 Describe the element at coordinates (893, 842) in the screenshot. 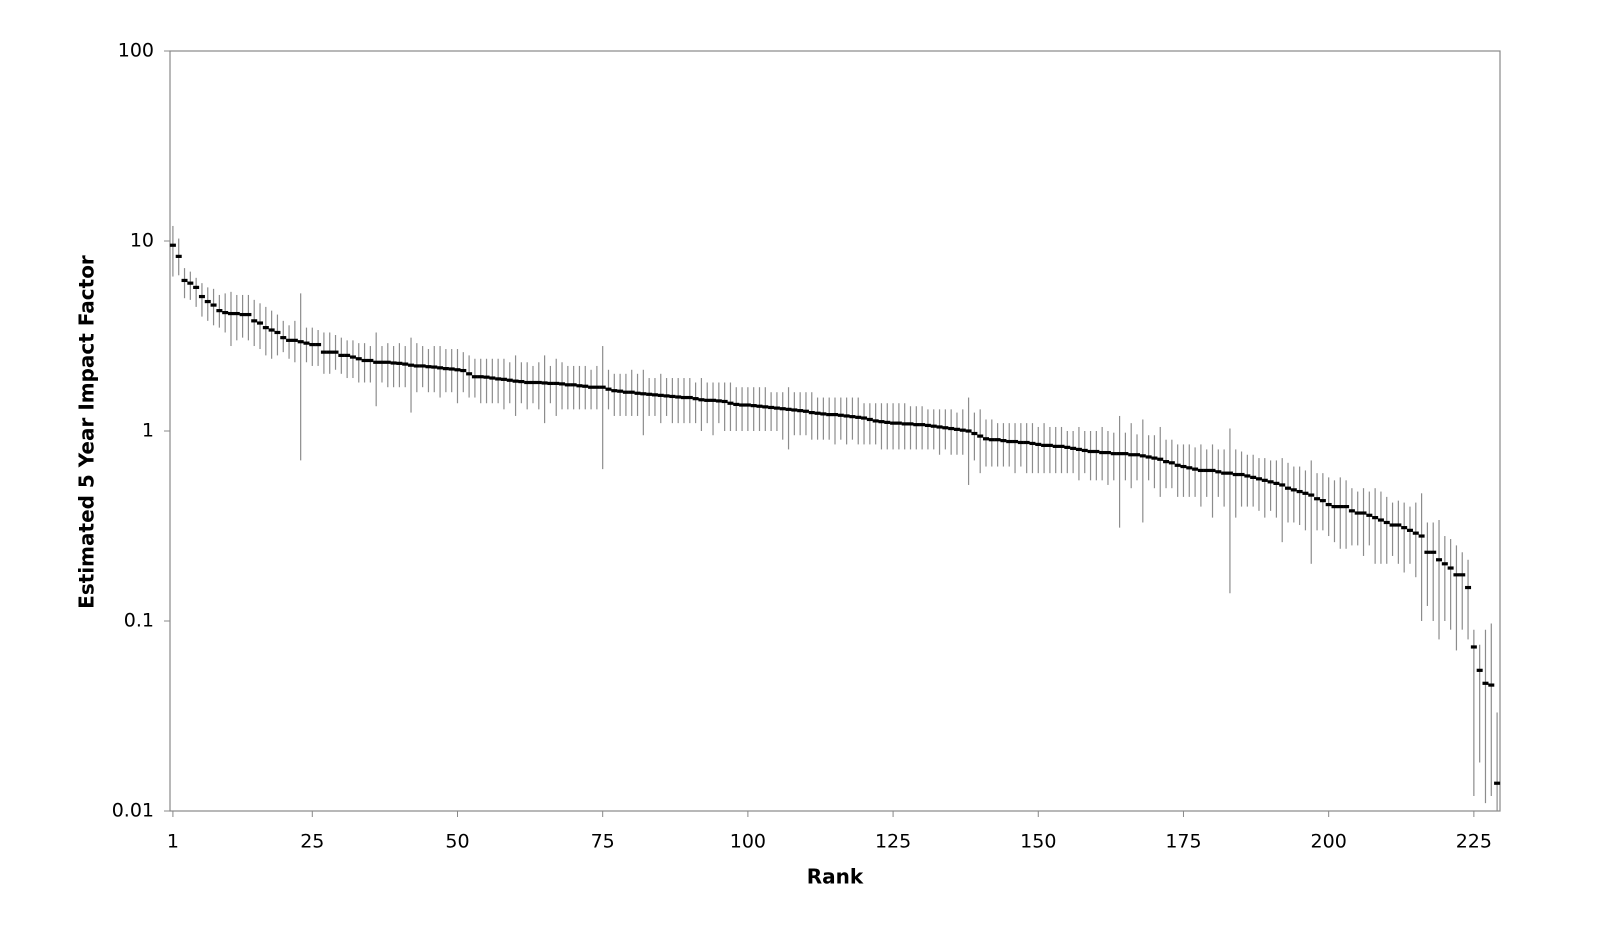

I see `x-tick-label: 125` at that location.